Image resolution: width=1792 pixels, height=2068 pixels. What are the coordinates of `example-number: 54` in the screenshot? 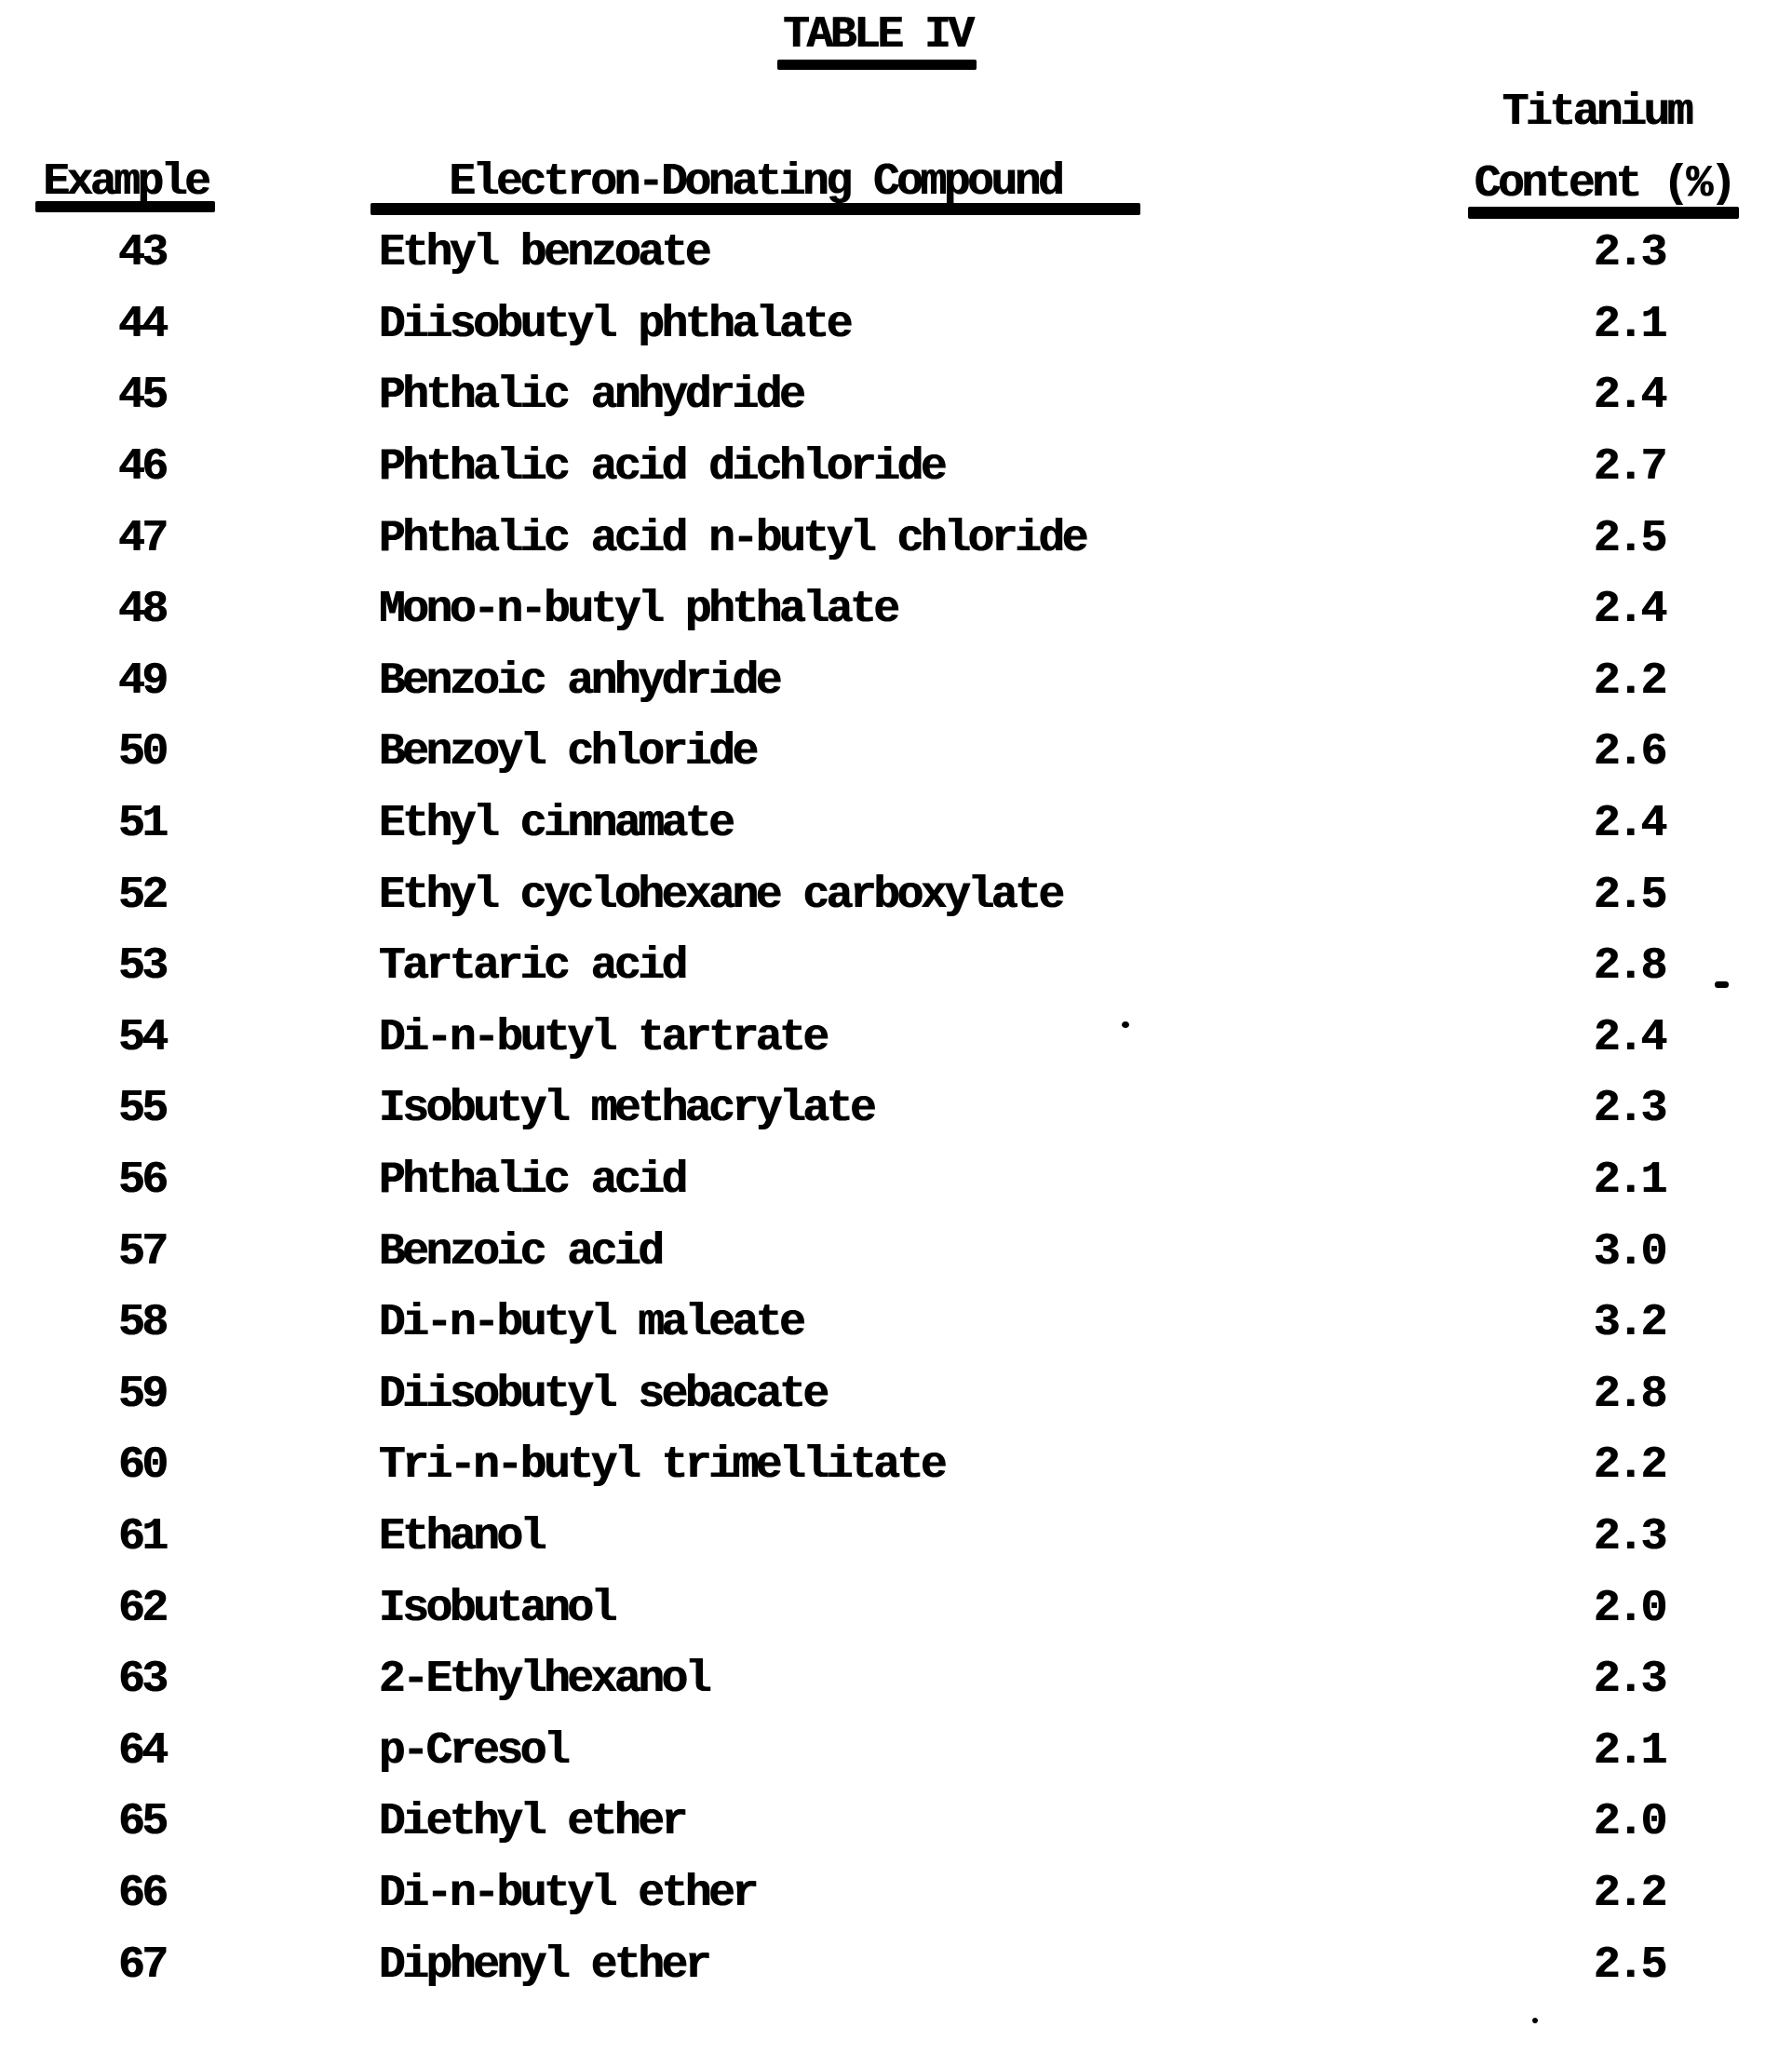 It's located at (143, 1037).